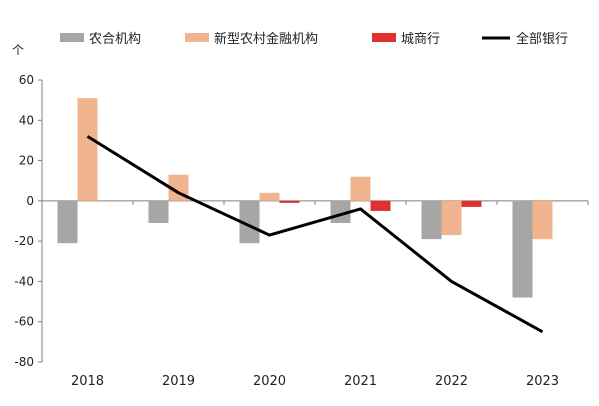 The image size is (599, 406). Describe the element at coordinates (30, 201) in the screenshot. I see `y-tick-label: 0` at that location.